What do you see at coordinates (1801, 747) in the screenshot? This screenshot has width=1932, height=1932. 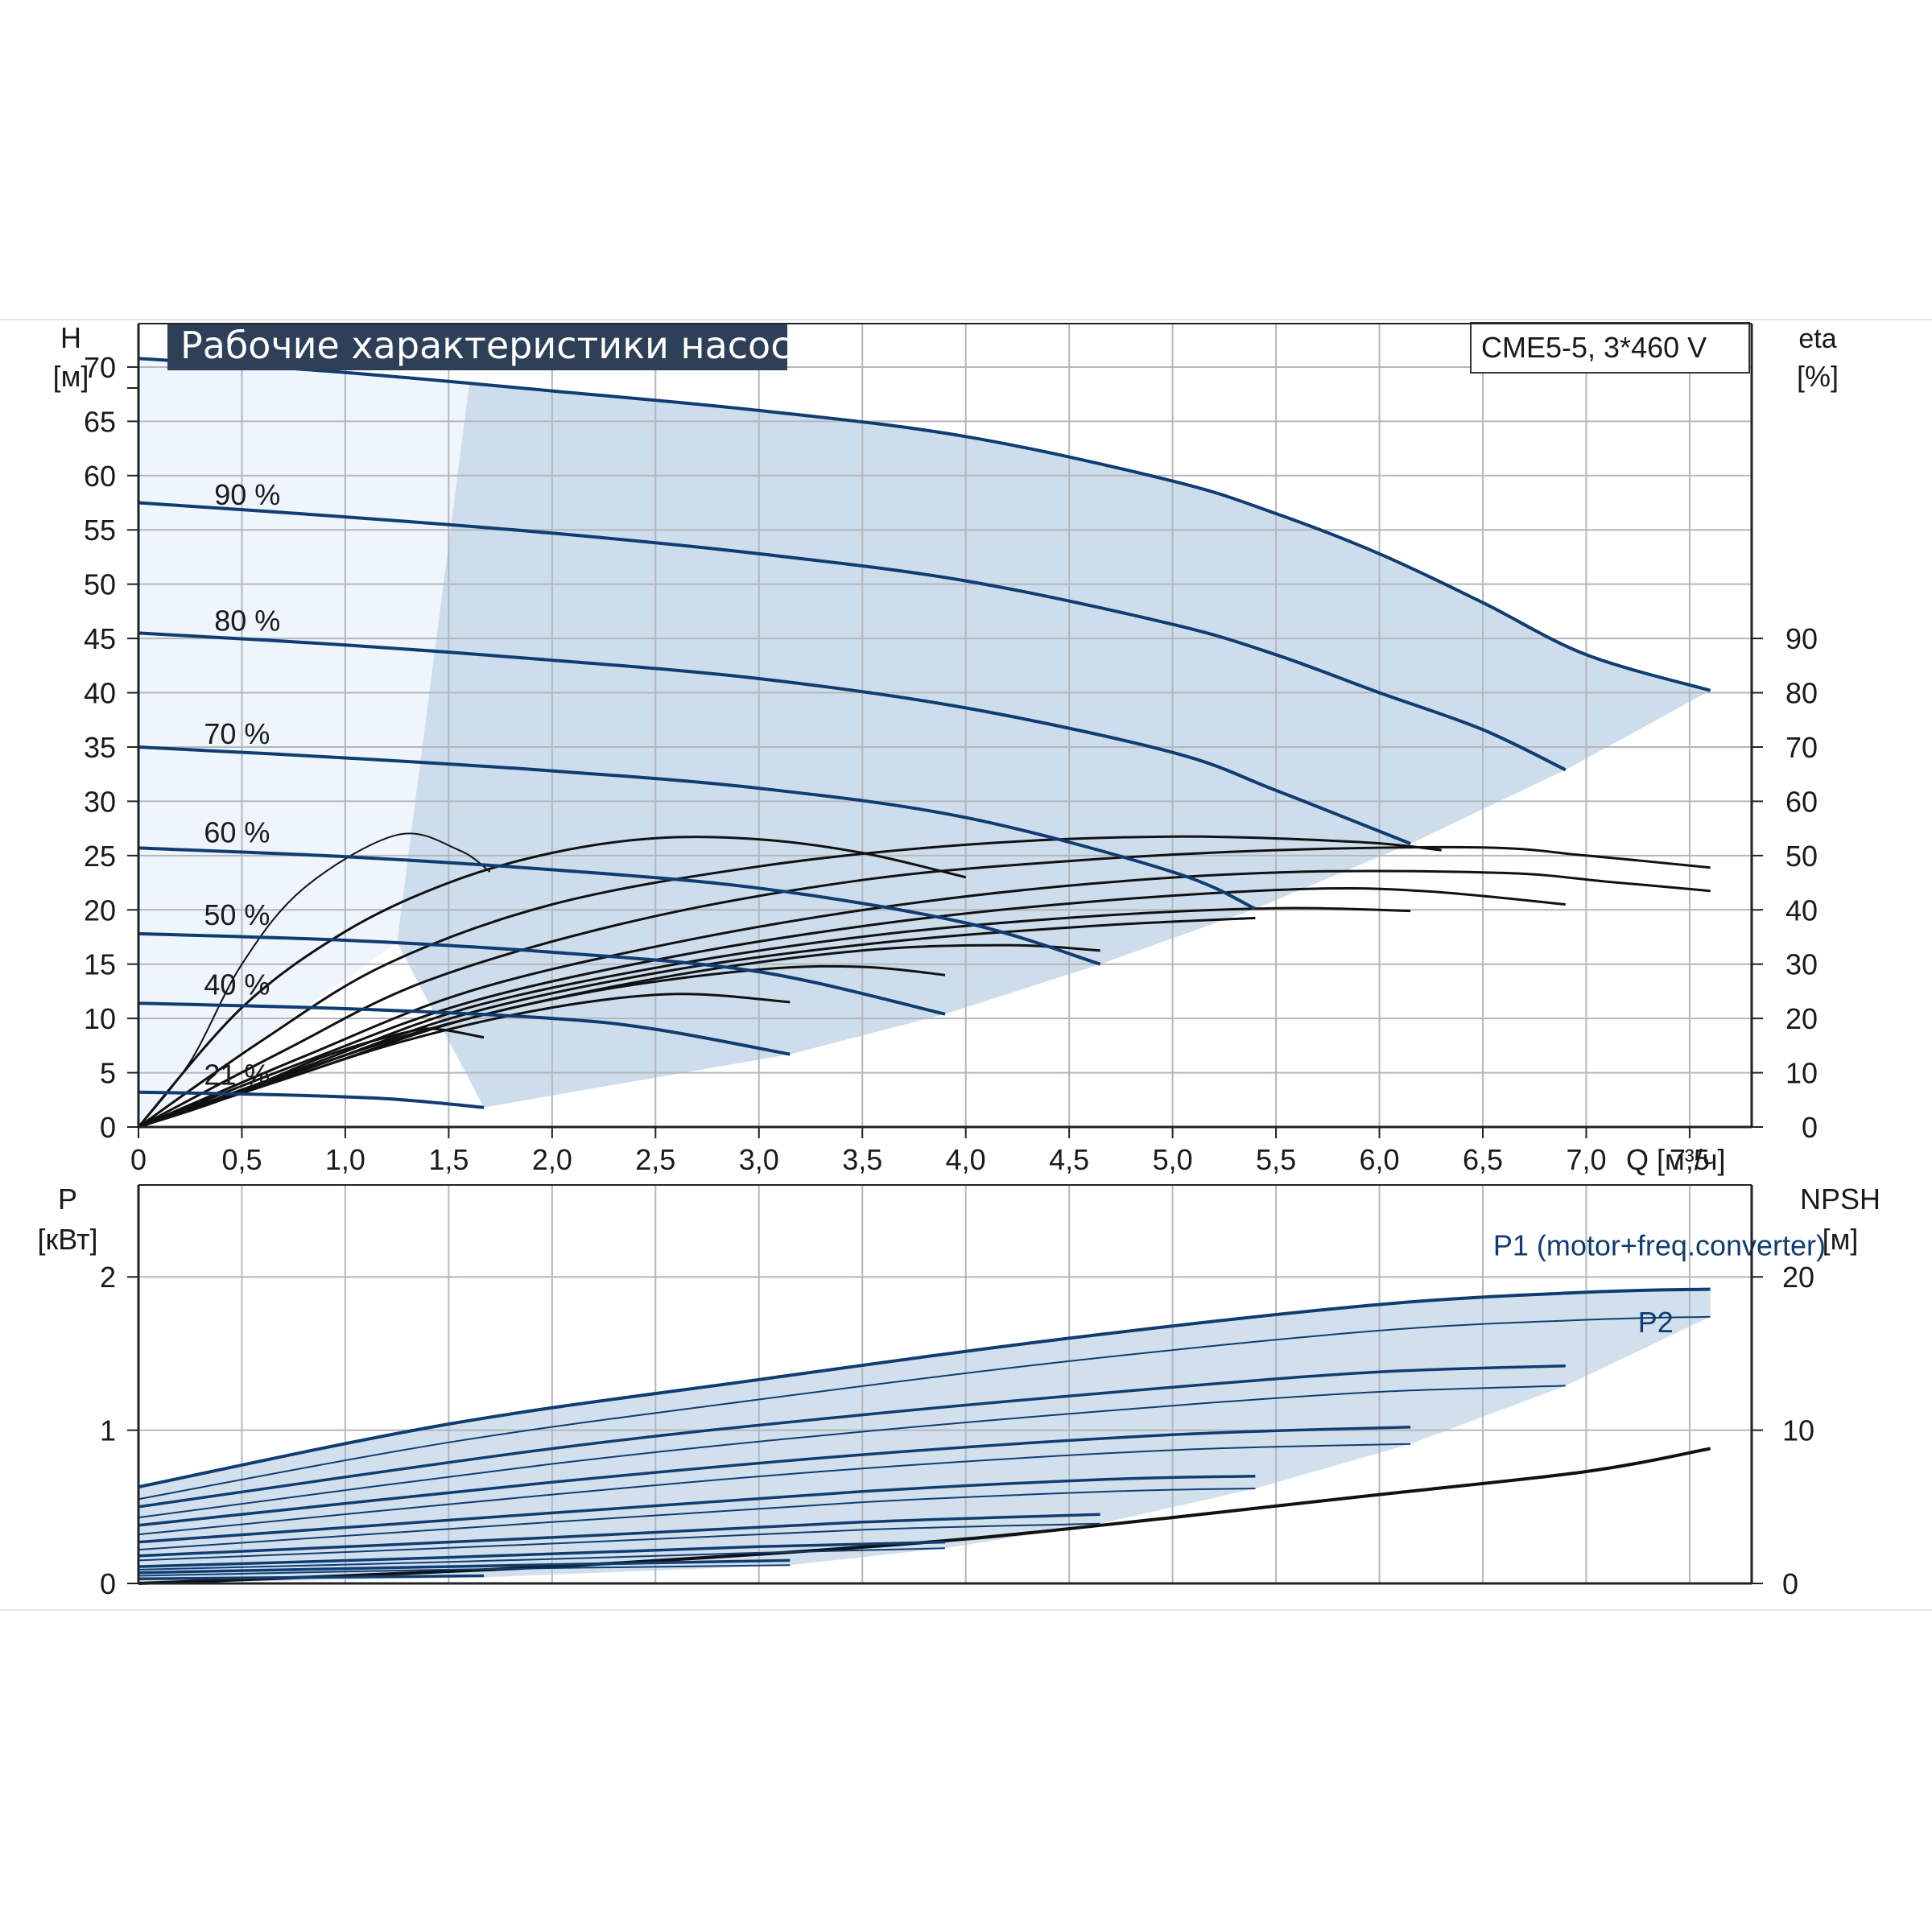 I see `efficiency-tick-label: 70` at bounding box center [1801, 747].